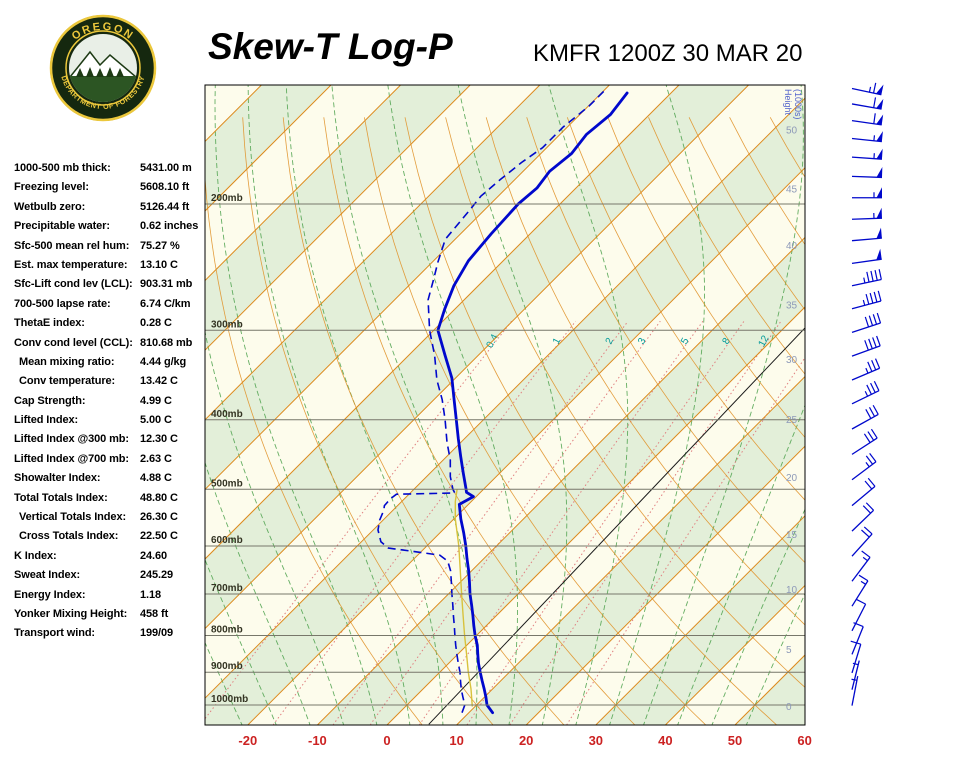  Describe the element at coordinates (463, 598) in the screenshot. I see `wetbulb-trace` at that location.